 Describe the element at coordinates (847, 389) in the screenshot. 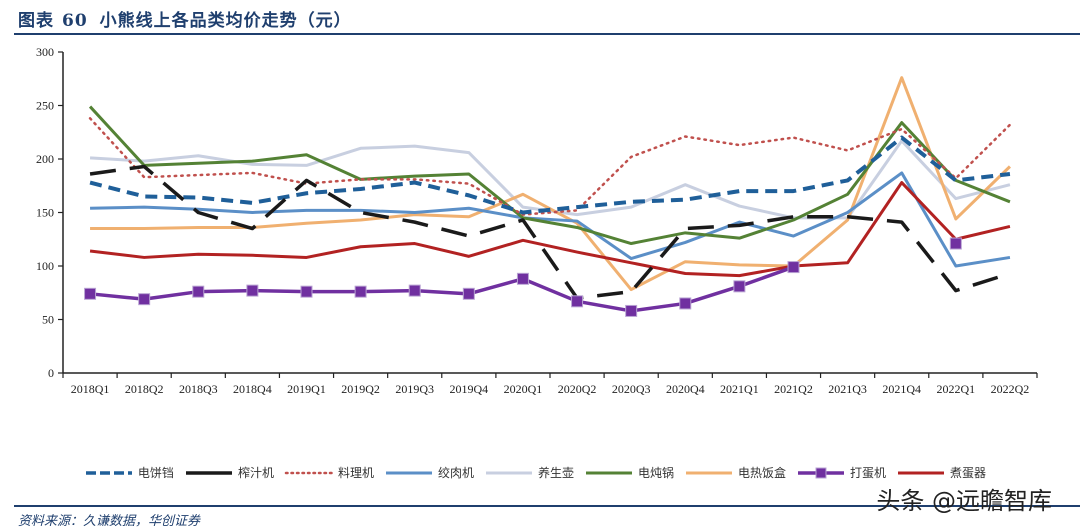

I see `x-tick-label: 2021Q3` at that location.